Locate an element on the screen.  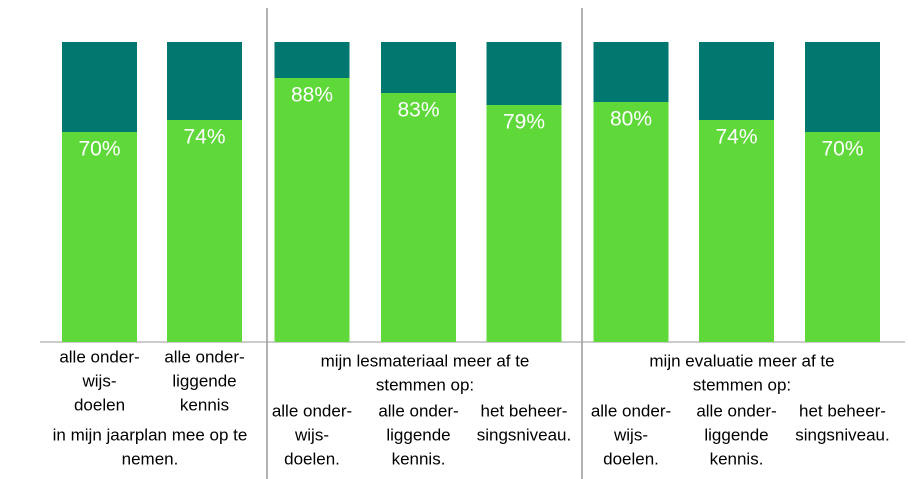
value-label: 88% is located at coordinates (312, 95).